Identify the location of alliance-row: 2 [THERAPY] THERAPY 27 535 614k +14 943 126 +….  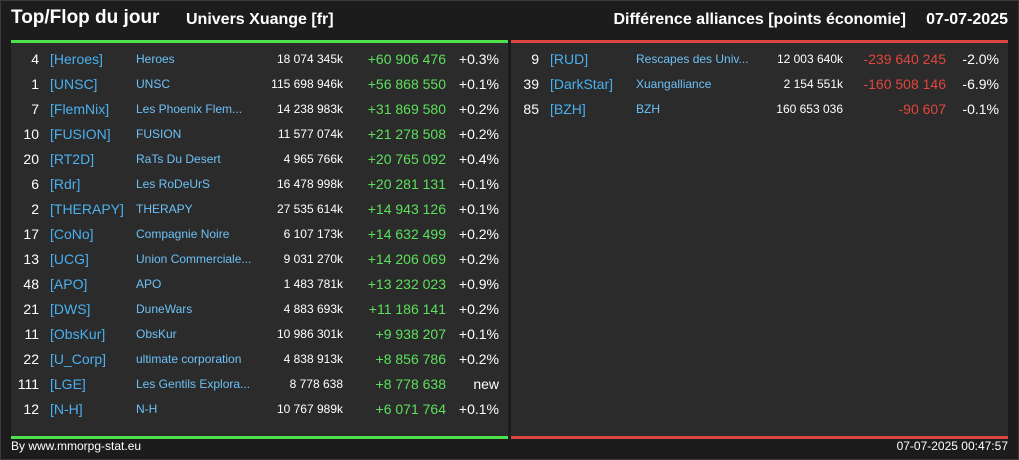
(259, 209).